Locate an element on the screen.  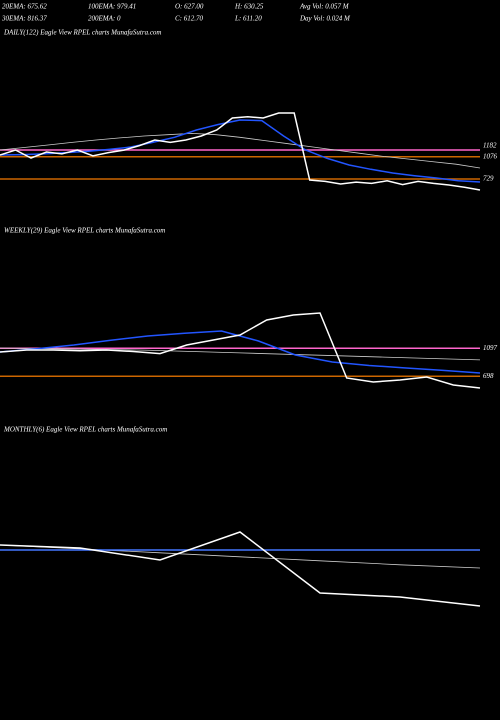
reference-label: 1097 is located at coordinates (490, 348).